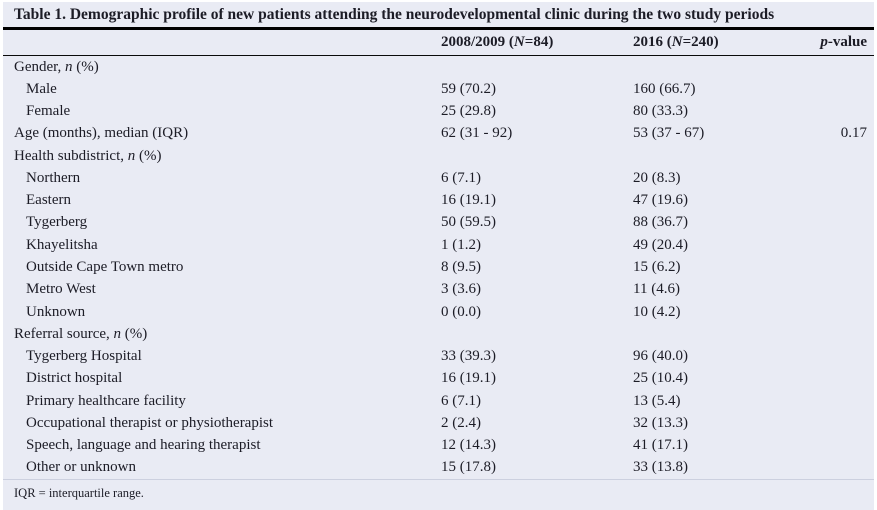 The image size is (877, 510). I want to click on row-label-pre: Speech, language and hearing therapist, so click(143, 445).